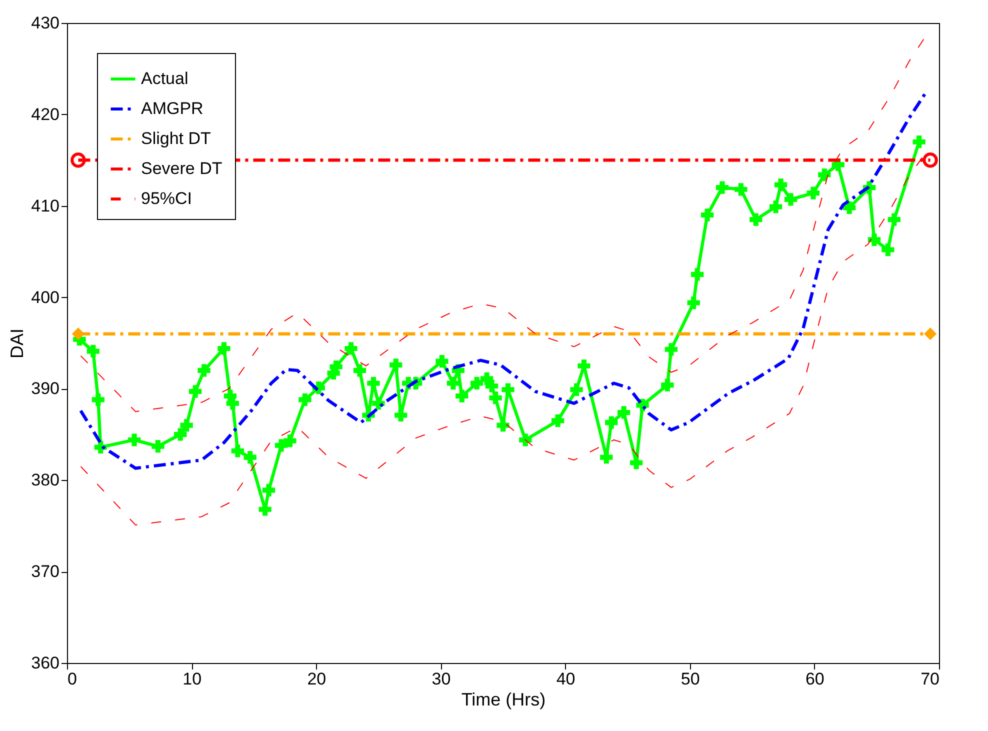  Describe the element at coordinates (45, 23) in the screenshot. I see `y-tick-label: 430` at that location.